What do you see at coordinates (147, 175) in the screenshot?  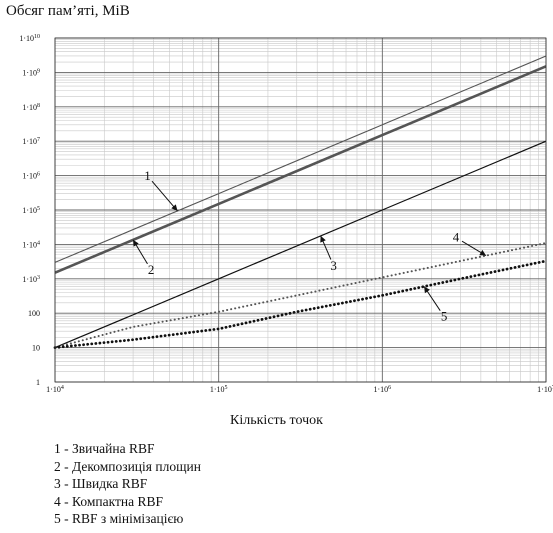 I see `annotation-label: 1` at bounding box center [147, 175].